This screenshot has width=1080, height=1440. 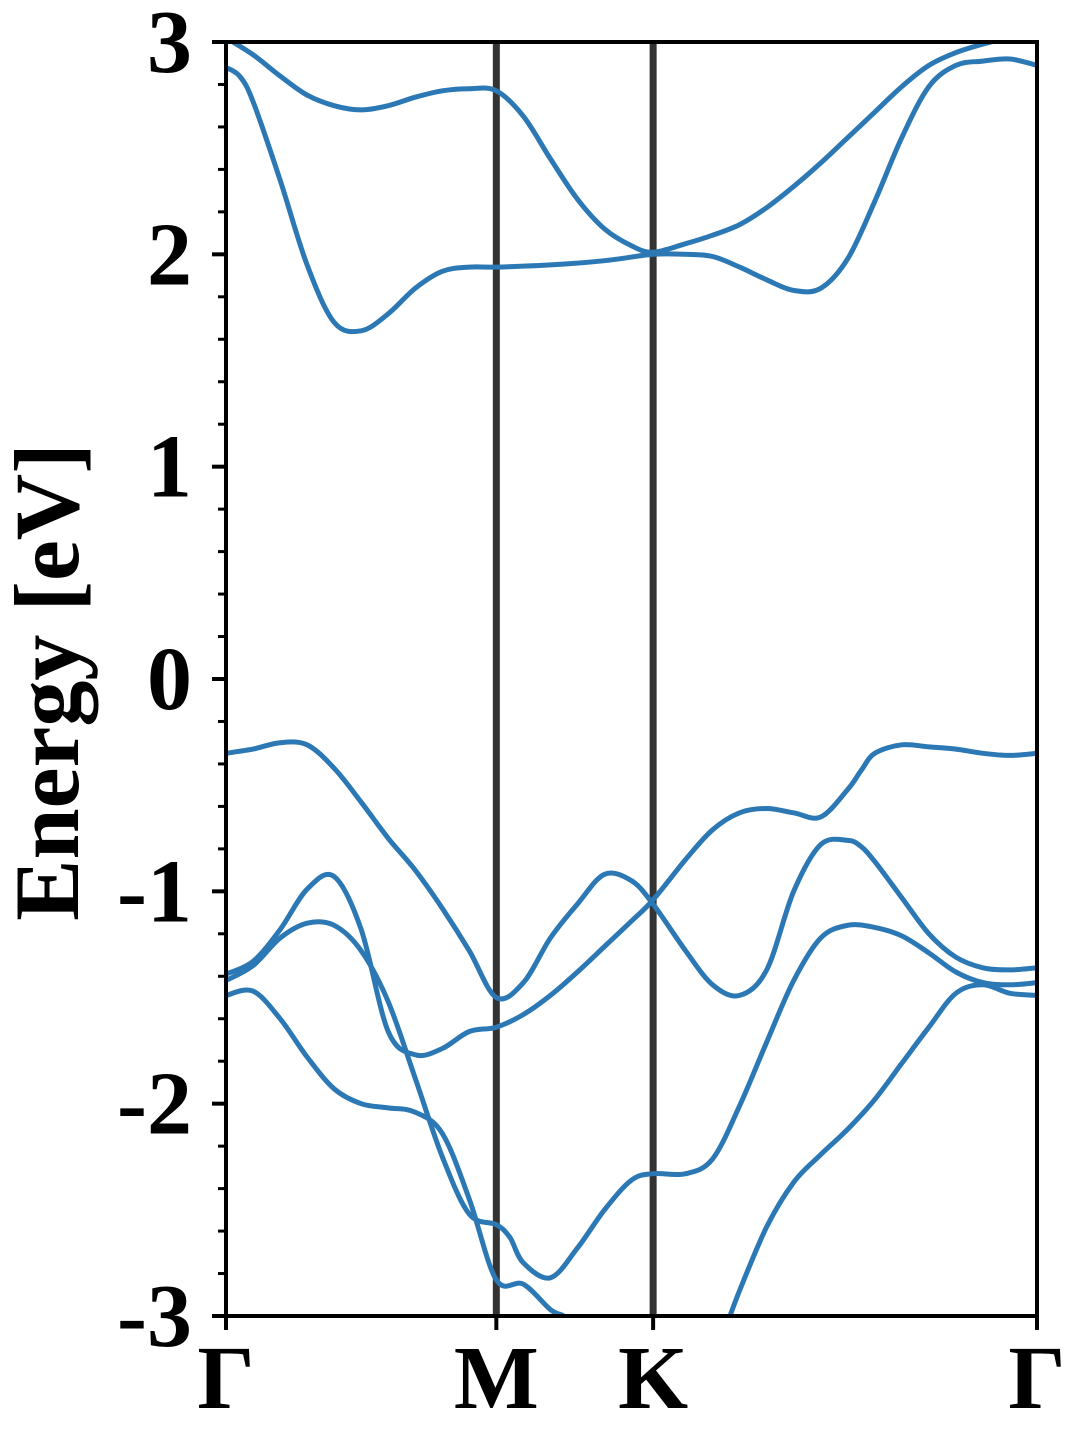 I want to click on y-tick-labels: -3 -2 -1 0 1 2 3, so click(x=154, y=683).